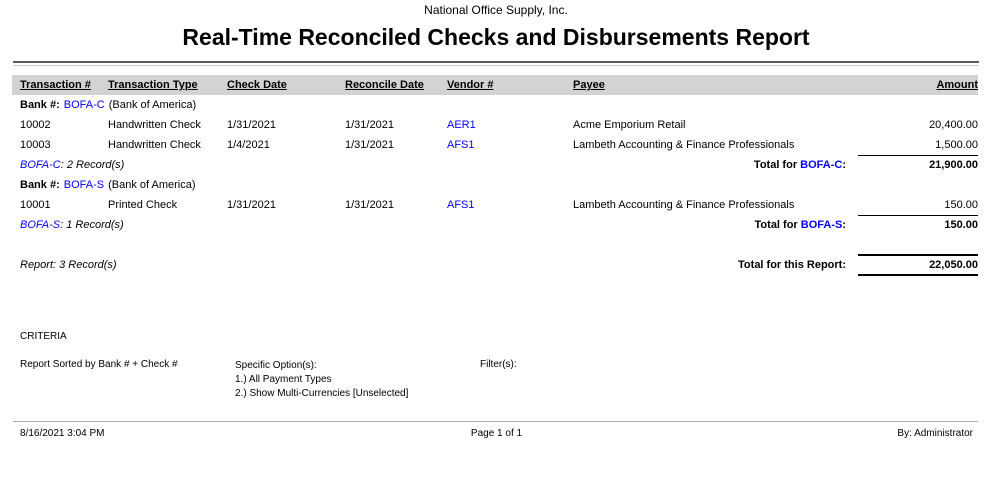 The width and height of the screenshot is (992, 488). Describe the element at coordinates (918, 165) in the screenshot. I see `group-total-amount: 21,900.00` at that location.